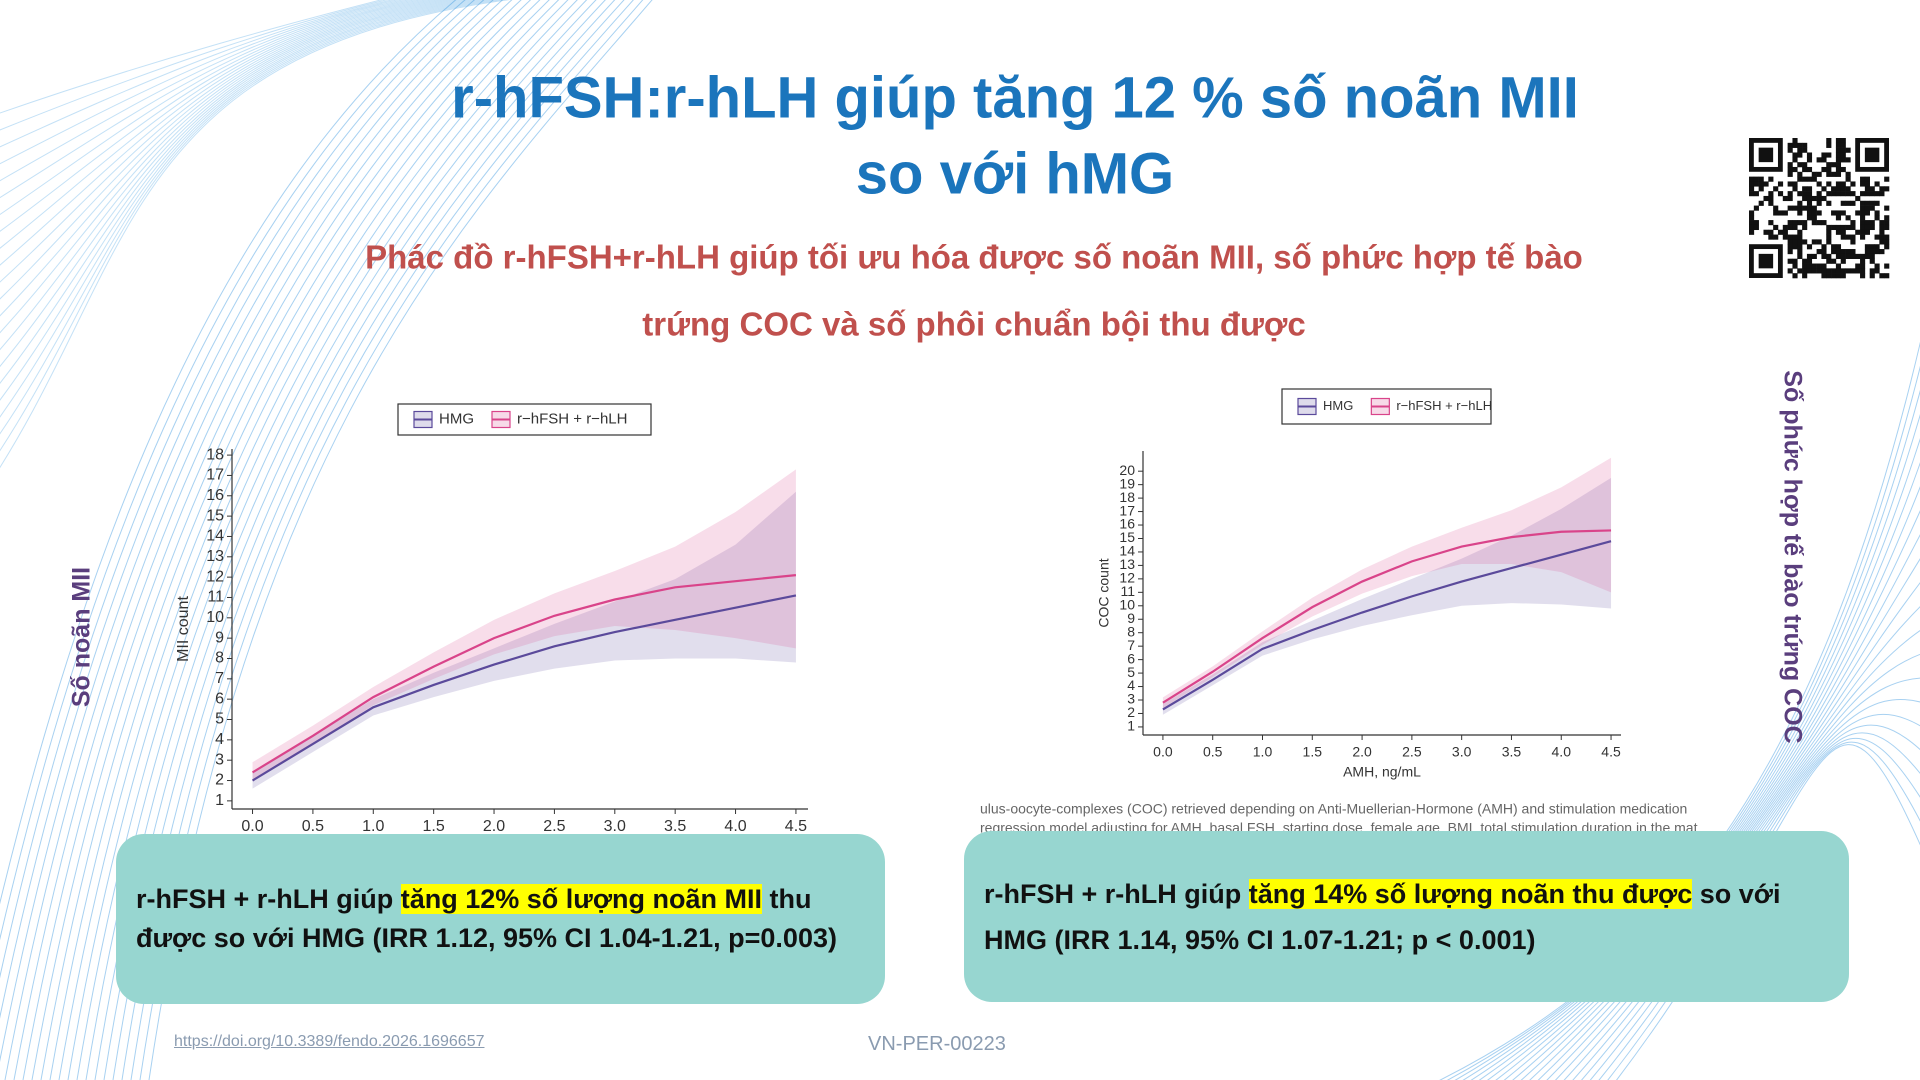 This screenshot has width=1920, height=1080. What do you see at coordinates (1015, 173) in the screenshot?
I see `title: so với hMG` at bounding box center [1015, 173].